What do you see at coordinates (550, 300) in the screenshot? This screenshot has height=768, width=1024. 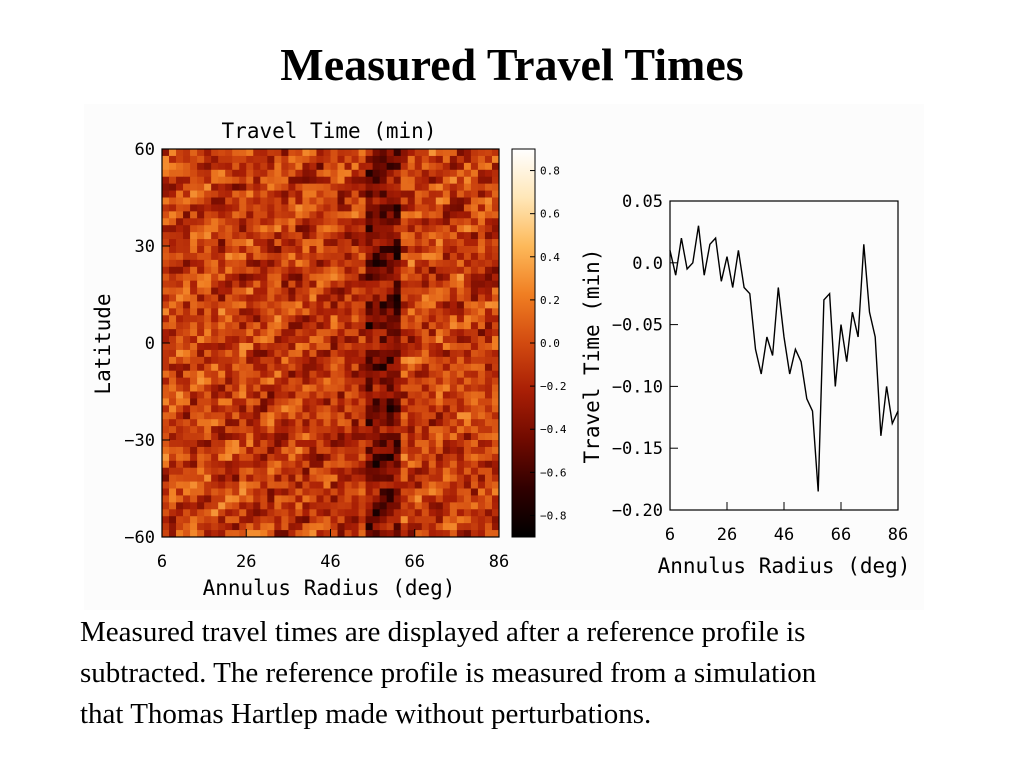 I see `colorbar-tick-label: 0.2` at bounding box center [550, 300].